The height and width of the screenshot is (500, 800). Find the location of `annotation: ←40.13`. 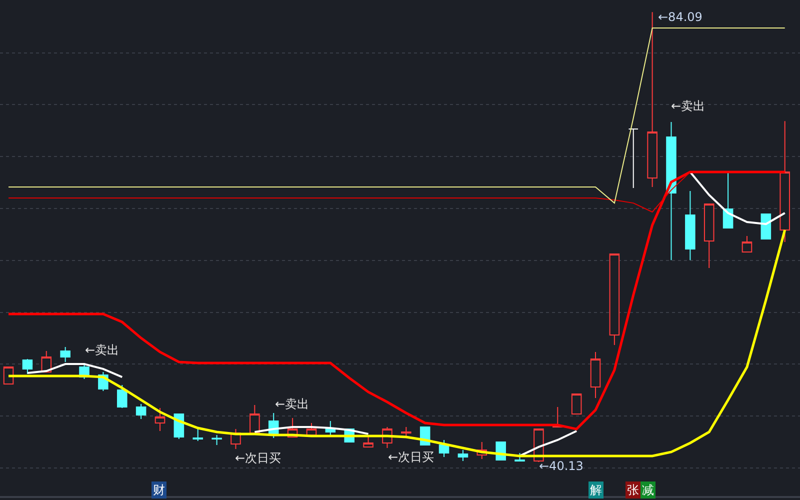

annotation: ←40.13 is located at coordinates (561, 466).